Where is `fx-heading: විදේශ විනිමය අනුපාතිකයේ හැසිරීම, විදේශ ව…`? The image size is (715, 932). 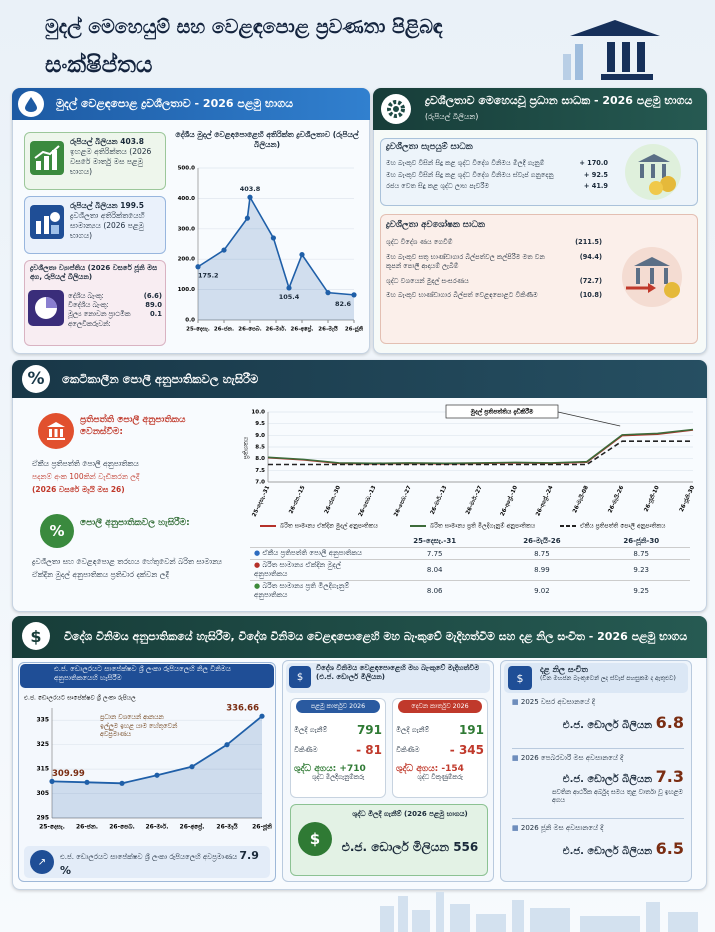
fx-heading: විදේශ විනිමය අනුපාතිකයේ හැසිරීම, විදේශ ව… is located at coordinates (359, 637).